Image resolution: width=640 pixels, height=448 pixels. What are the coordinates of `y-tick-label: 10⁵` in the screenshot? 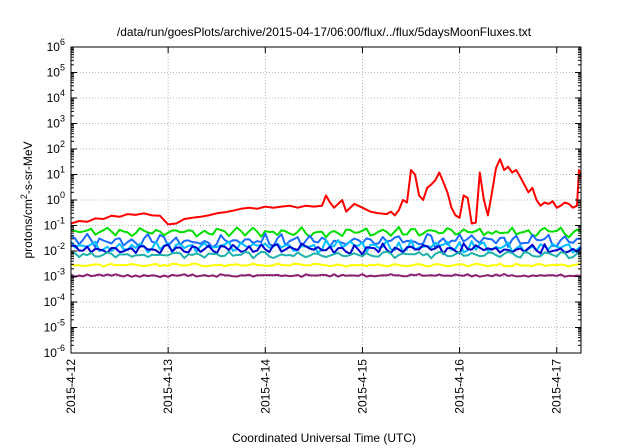 It's located at (56, 71).